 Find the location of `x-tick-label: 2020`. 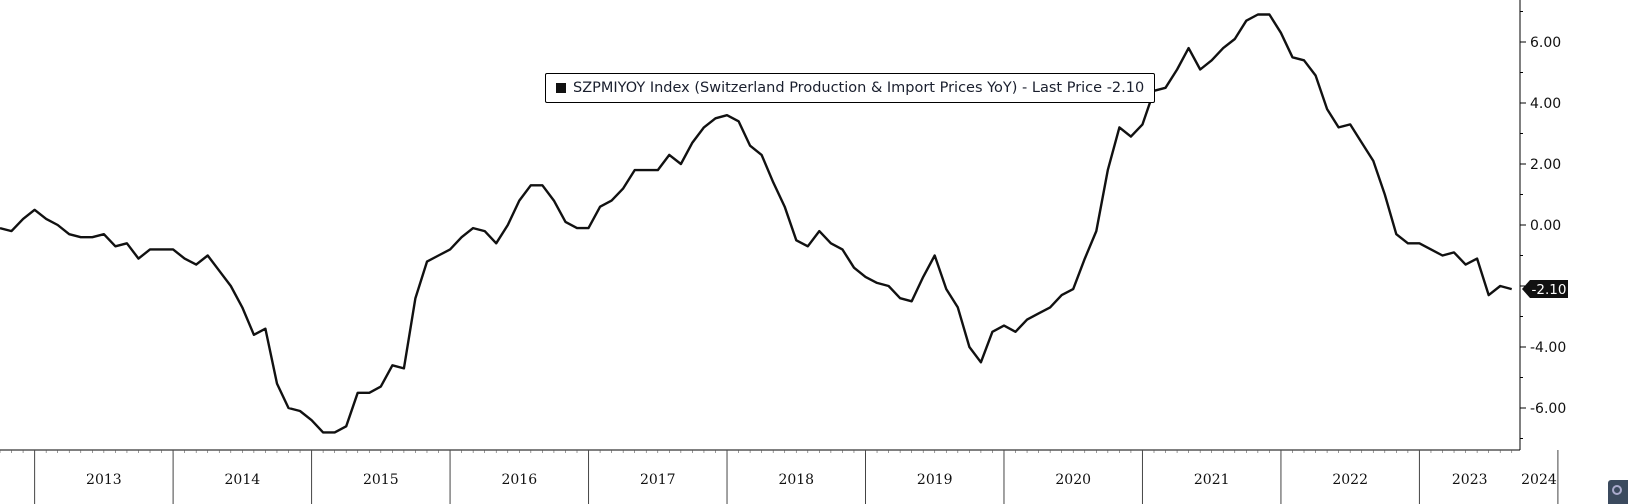

x-tick-label: 2020 is located at coordinates (1073, 480).